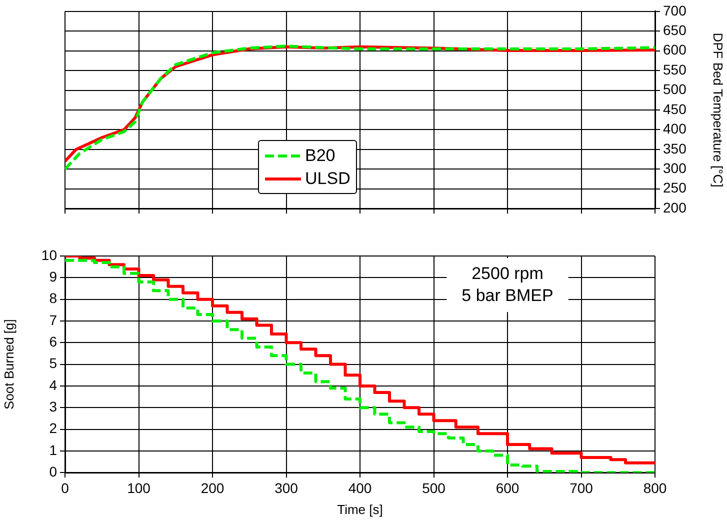 This screenshot has height=522, width=727. Describe the element at coordinates (675, 30) in the screenshot. I see `y-tick-label: 650` at that location.